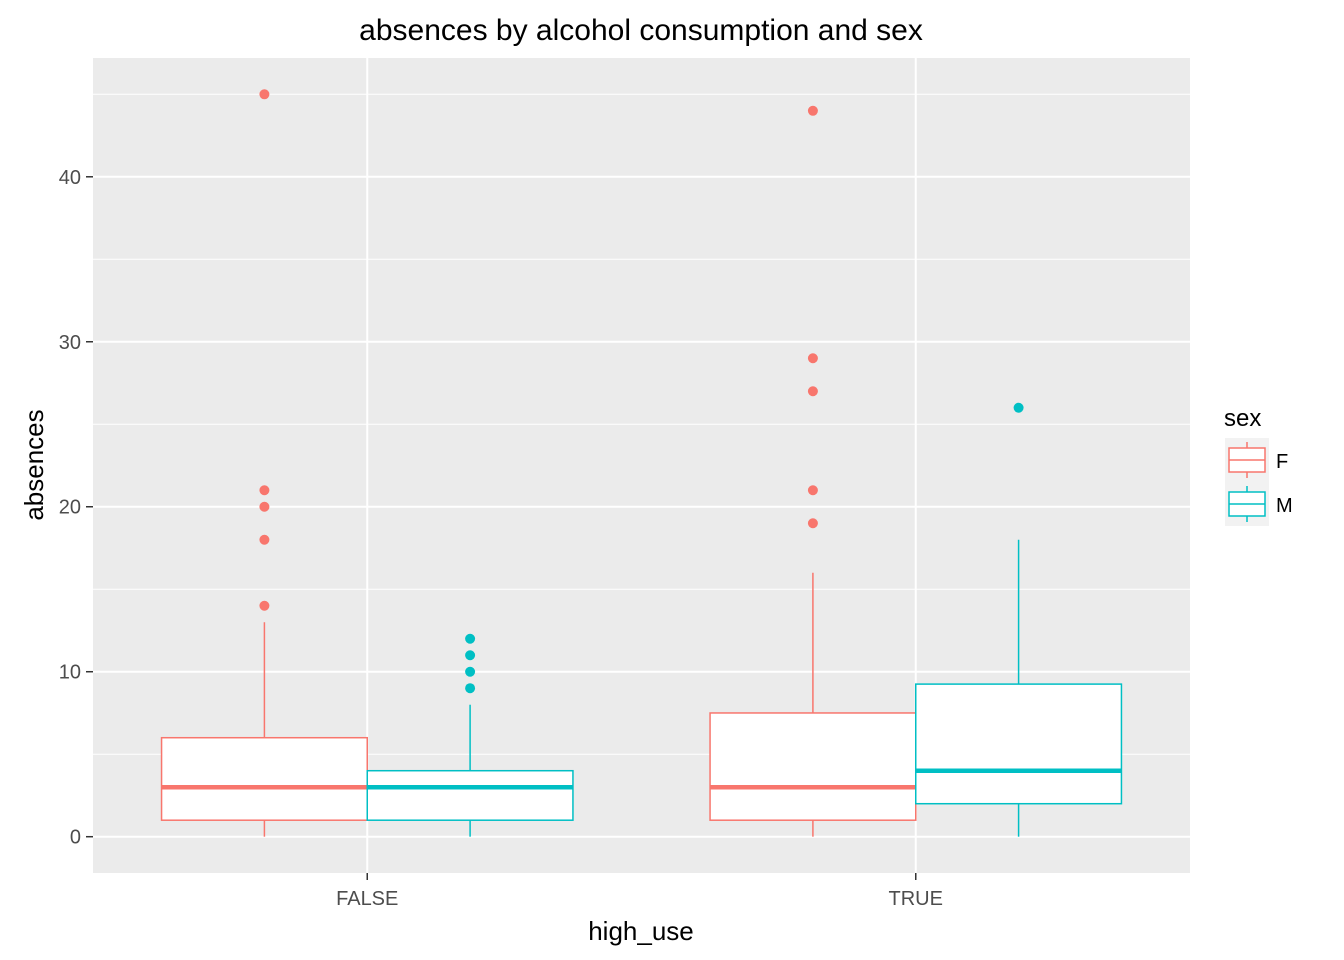 This screenshot has width=1344, height=960. I want to click on legend: sex FM, so click(1258, 465).